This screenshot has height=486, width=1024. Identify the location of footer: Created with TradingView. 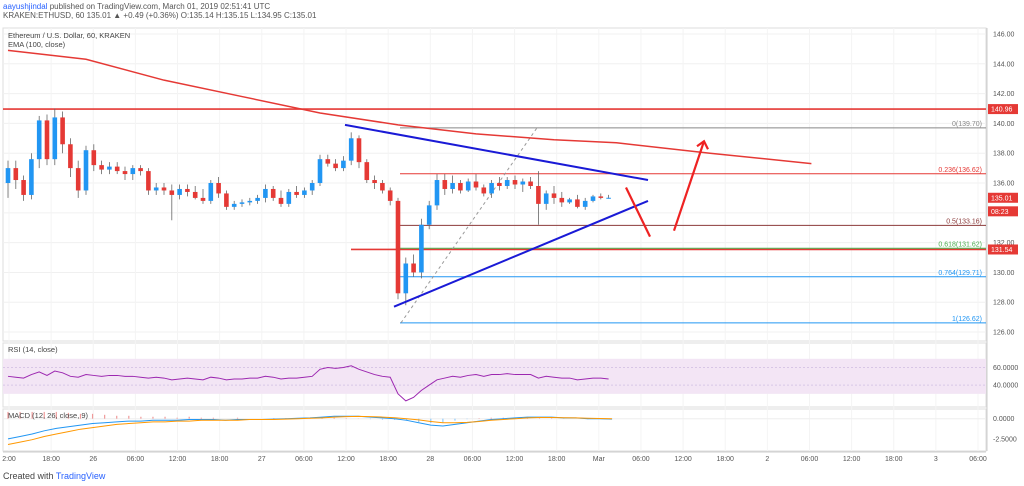
(54, 476).